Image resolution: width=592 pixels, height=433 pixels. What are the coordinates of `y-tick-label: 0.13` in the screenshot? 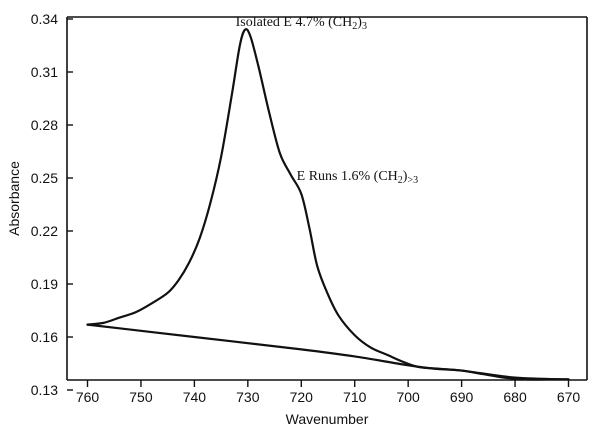 It's located at (44, 390).